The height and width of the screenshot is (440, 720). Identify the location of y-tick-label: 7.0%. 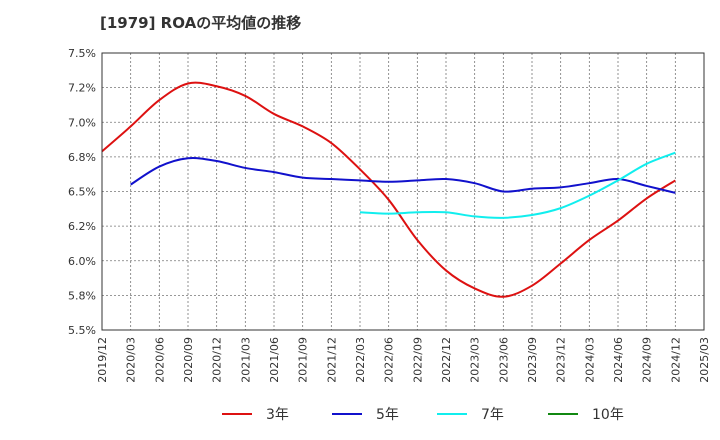
(82, 122).